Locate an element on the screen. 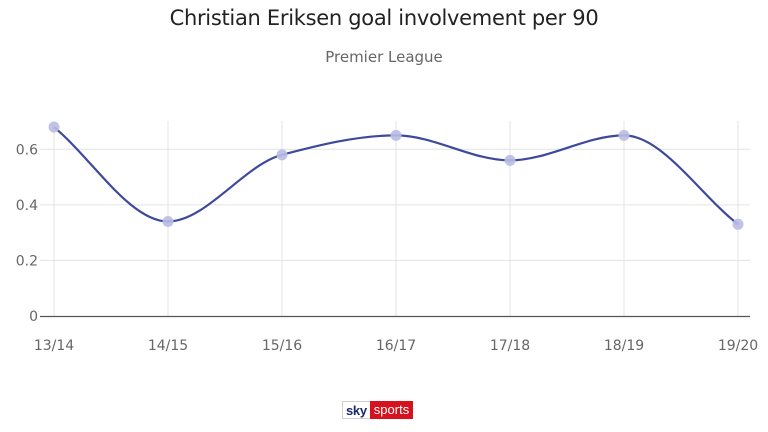 The image size is (768, 432). sky-sports-logo: sky sports is located at coordinates (378, 410).